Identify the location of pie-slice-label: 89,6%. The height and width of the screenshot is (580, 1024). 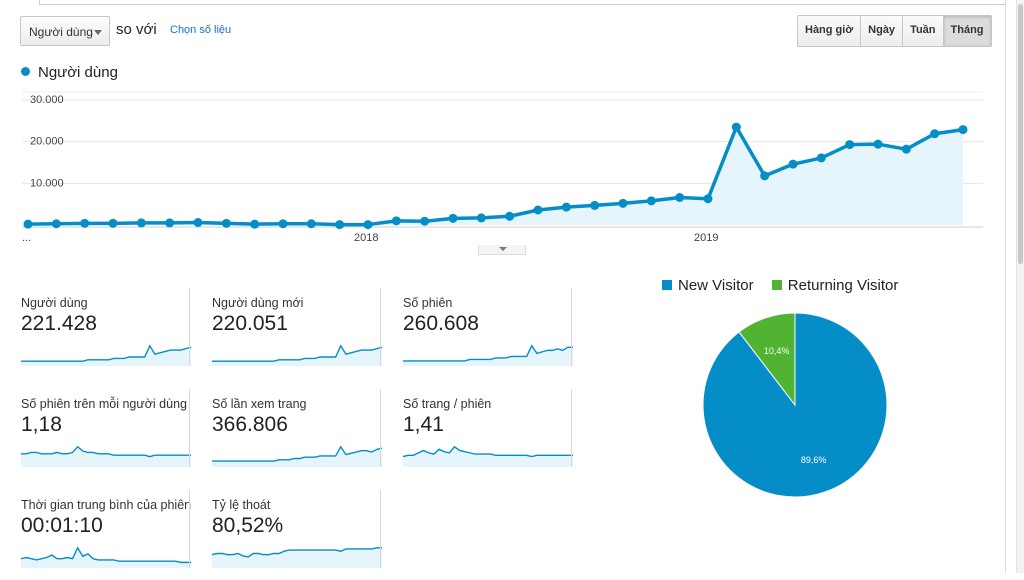
(814, 460).